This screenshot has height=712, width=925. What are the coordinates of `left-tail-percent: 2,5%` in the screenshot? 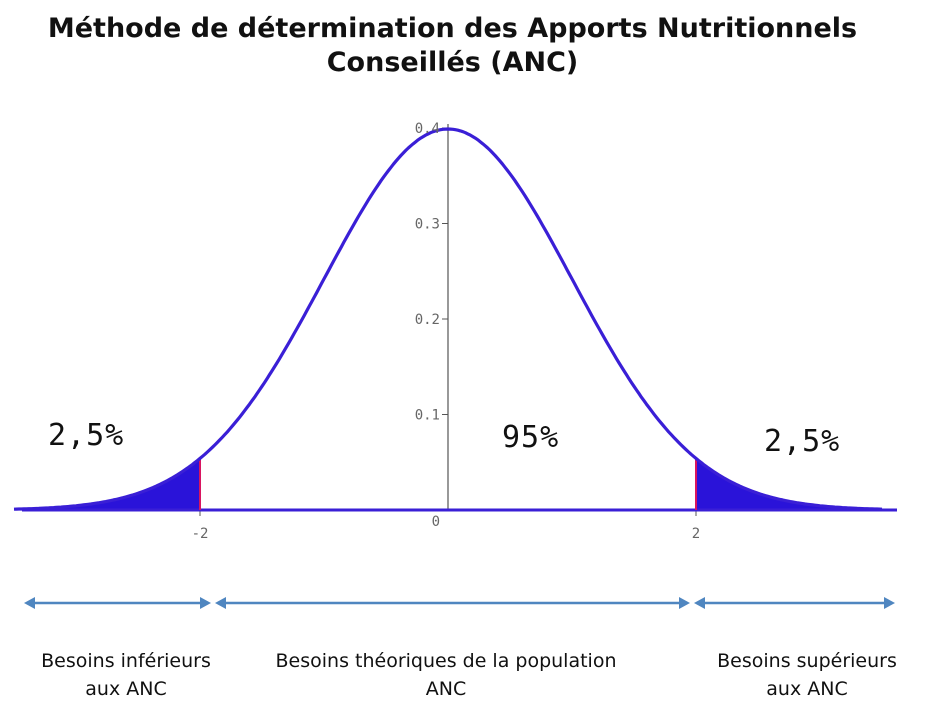 It's located at (86, 435).